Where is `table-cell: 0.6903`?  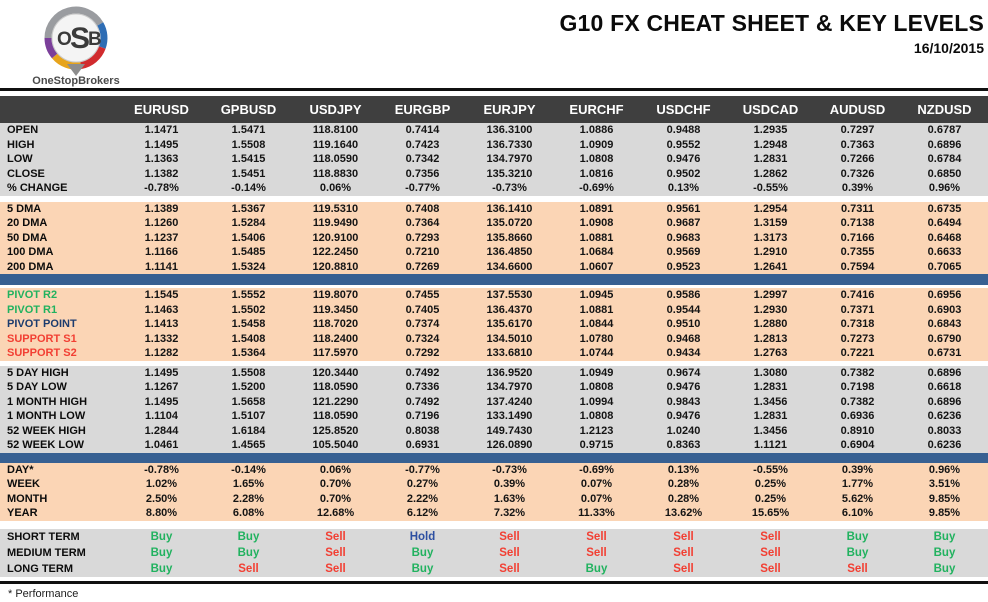 table-cell: 0.6903 is located at coordinates (944, 309).